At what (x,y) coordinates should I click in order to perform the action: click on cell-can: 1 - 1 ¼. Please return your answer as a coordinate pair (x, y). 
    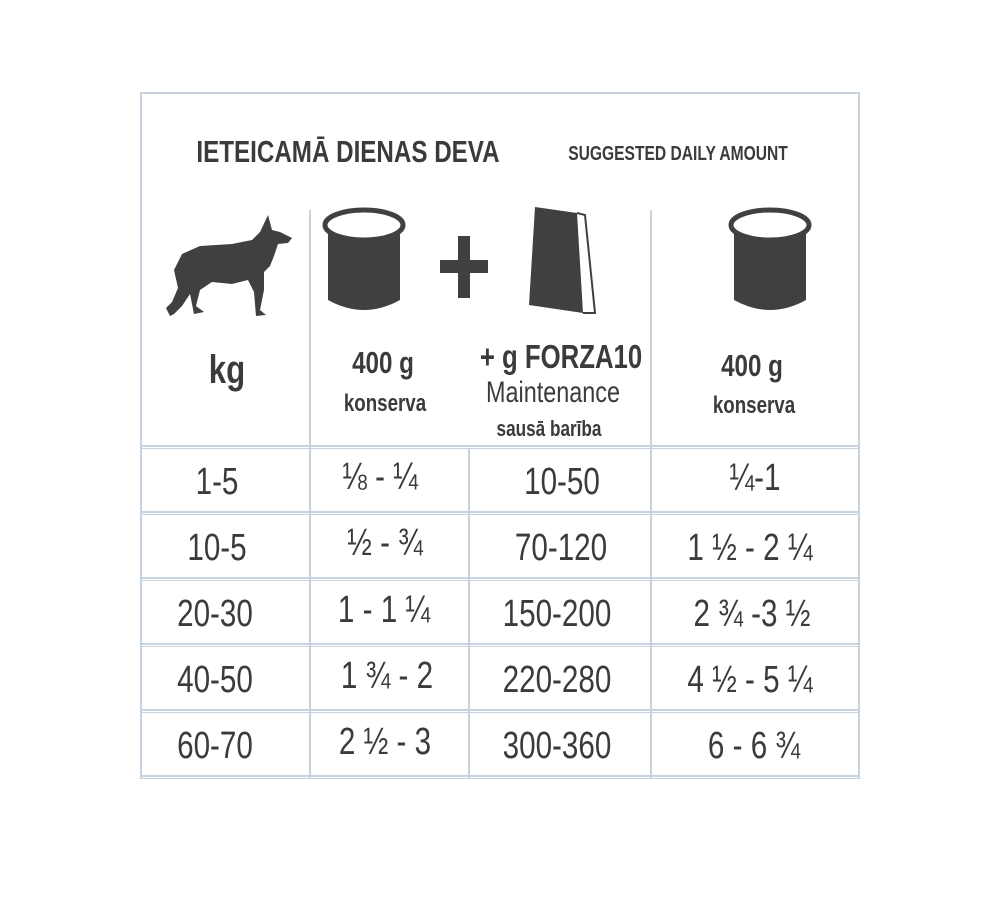
    Looking at the image, I should click on (384, 610).